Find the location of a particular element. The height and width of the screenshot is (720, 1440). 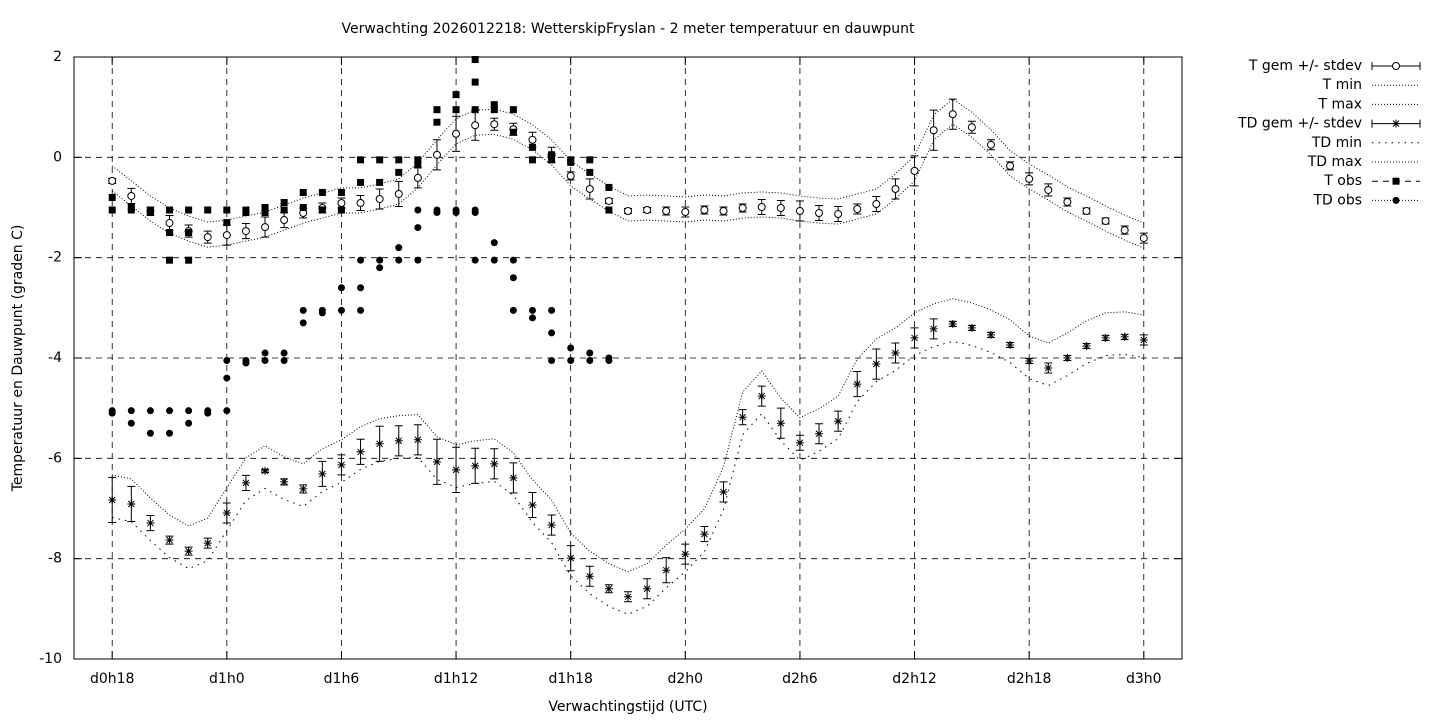

x-tick-label: d1h6 is located at coordinates (342, 679).